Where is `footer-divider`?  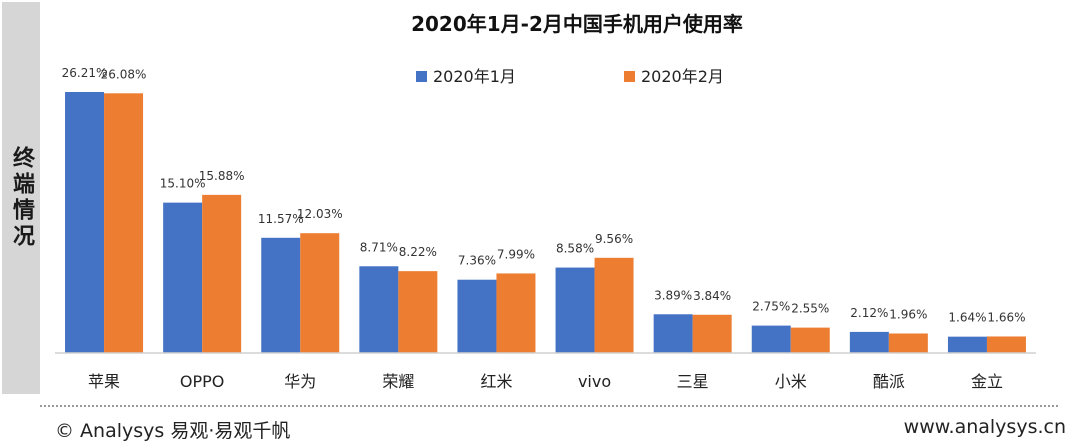
footer-divider is located at coordinates (549, 406).